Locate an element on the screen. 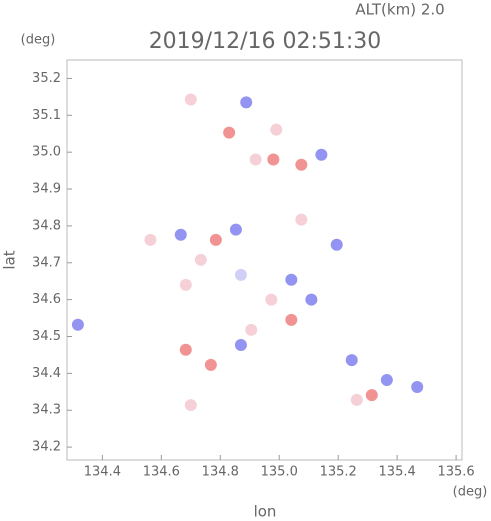 The image size is (491, 521). y-tick-label: 34.7 is located at coordinates (46, 262).